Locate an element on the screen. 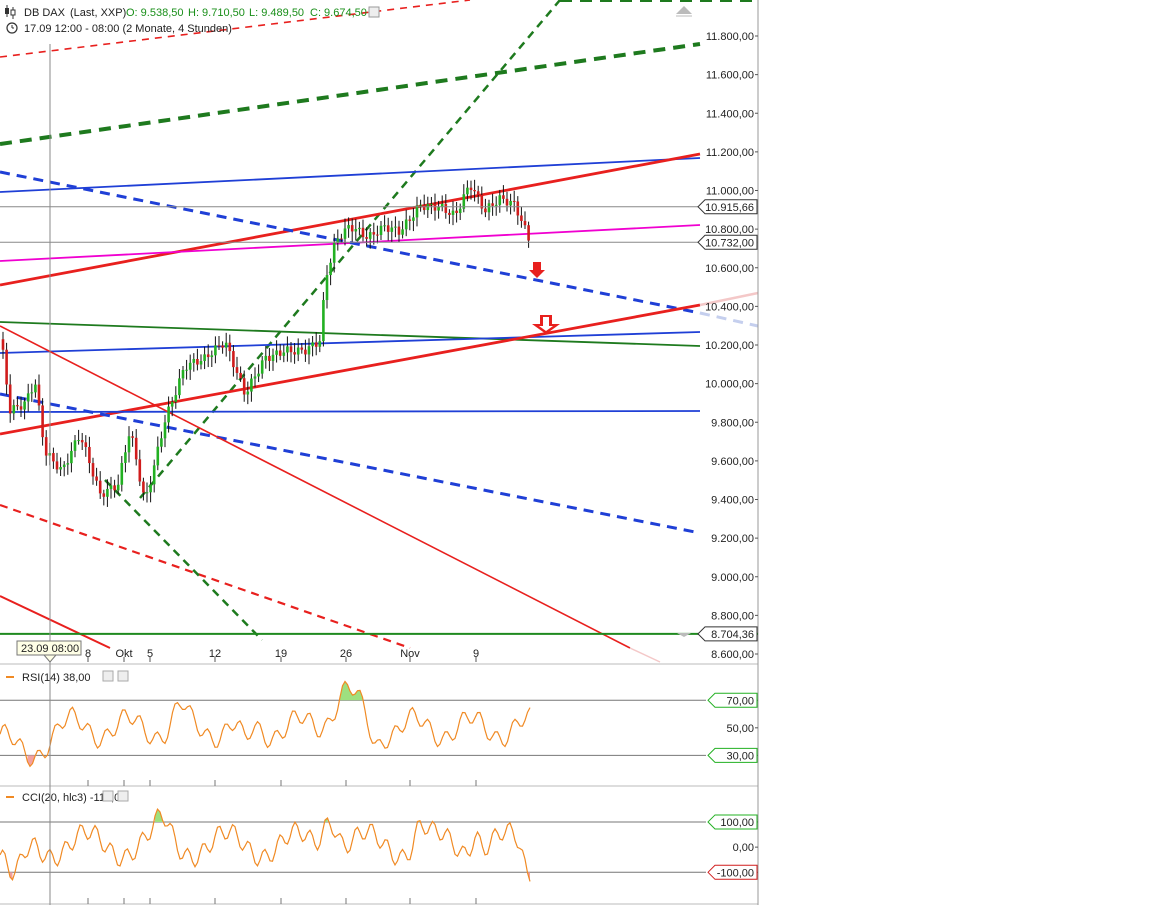 This screenshot has height=910, width=1152. downtrend-line-green-dashed is located at coordinates (183, 560).